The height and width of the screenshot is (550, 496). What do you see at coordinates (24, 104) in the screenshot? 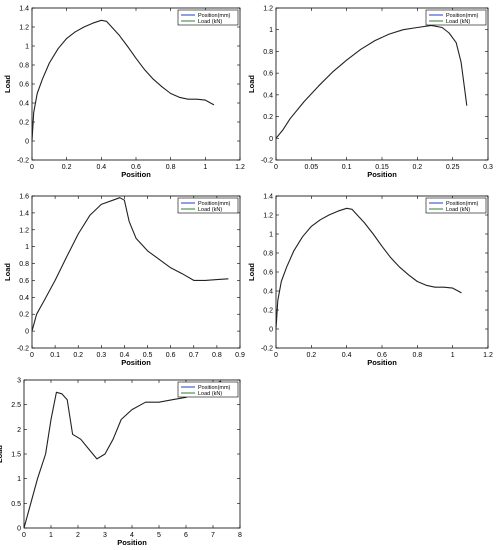
I see `chart-1-y-tick-label: 0.4` at bounding box center [24, 104].